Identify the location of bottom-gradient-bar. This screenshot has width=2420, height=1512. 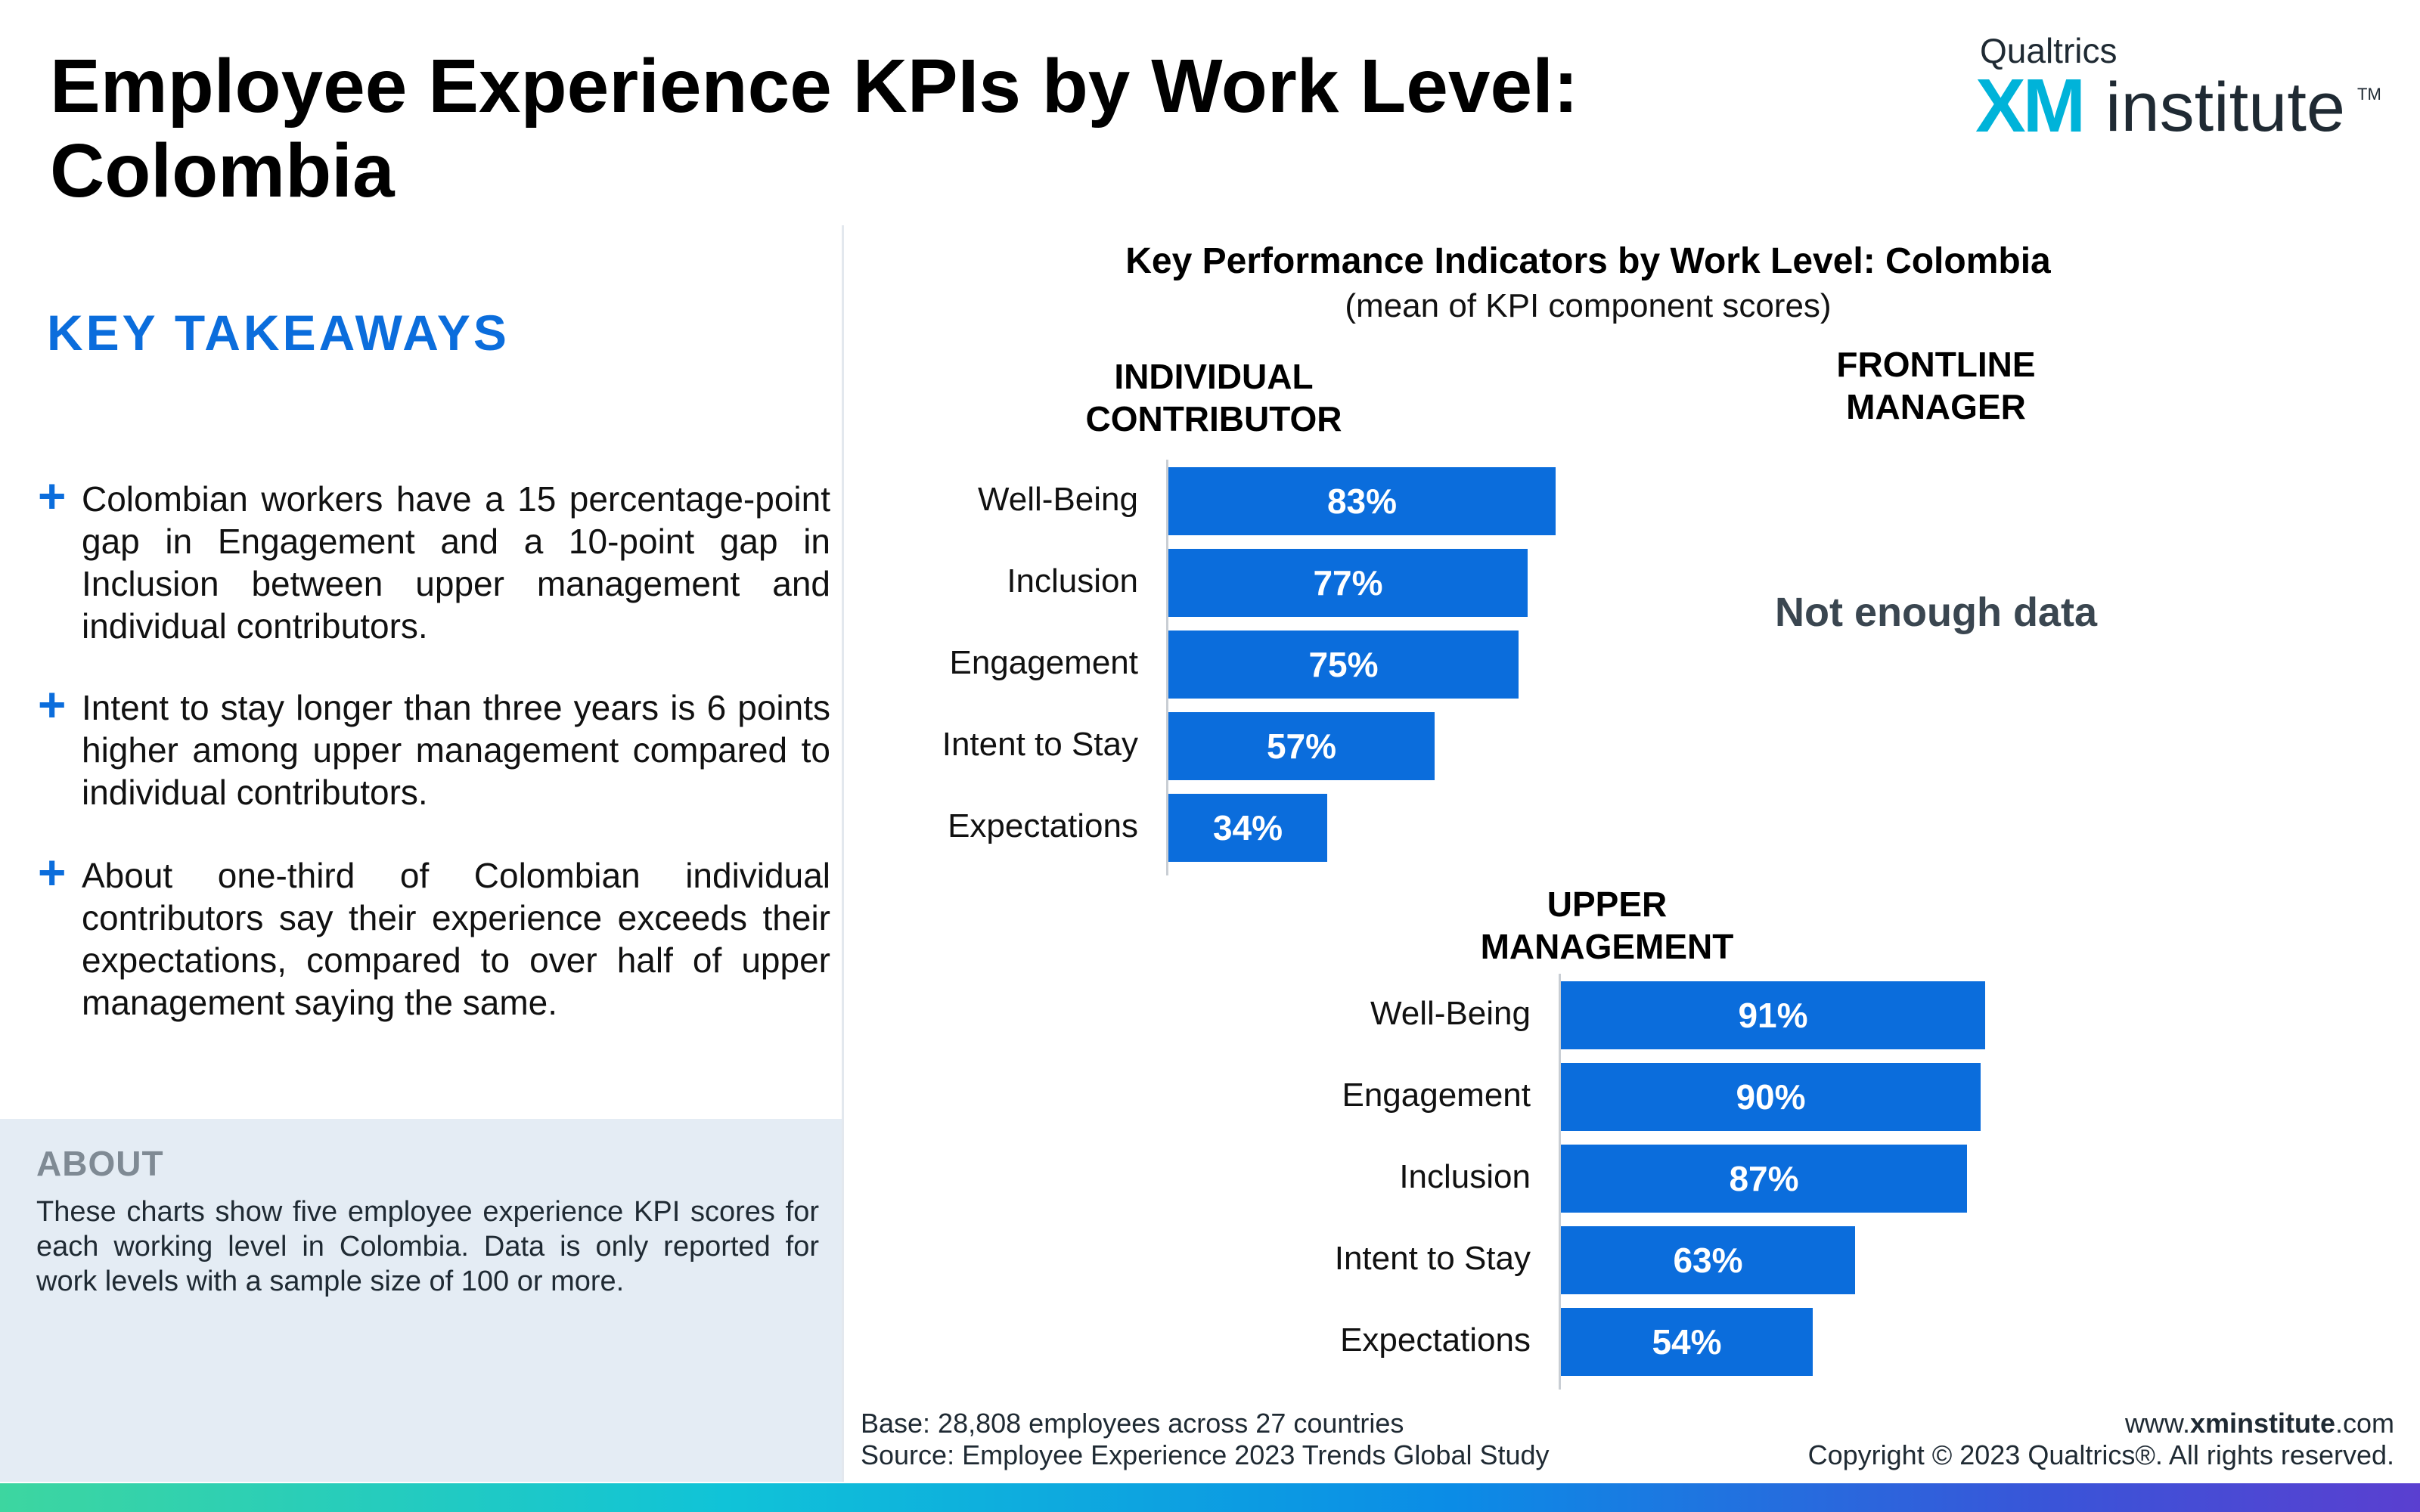
(1210, 1497).